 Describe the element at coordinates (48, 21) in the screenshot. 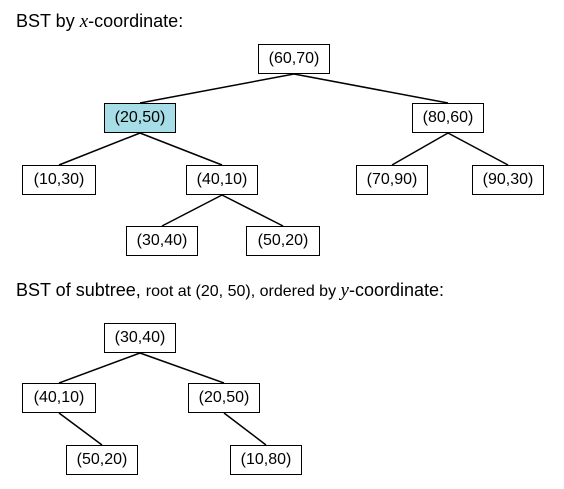

I see `heading-tree-x-prefix: BST by` at that location.